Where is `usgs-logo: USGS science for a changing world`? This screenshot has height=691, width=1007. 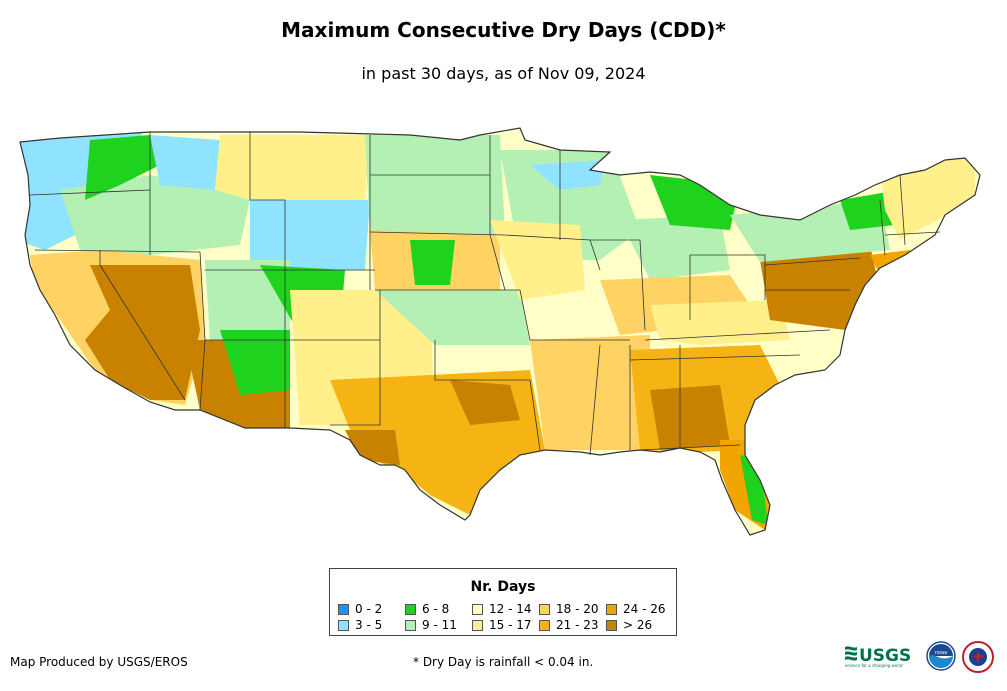
usgs-logo: USGS science for a changing world is located at coordinates (878, 657).